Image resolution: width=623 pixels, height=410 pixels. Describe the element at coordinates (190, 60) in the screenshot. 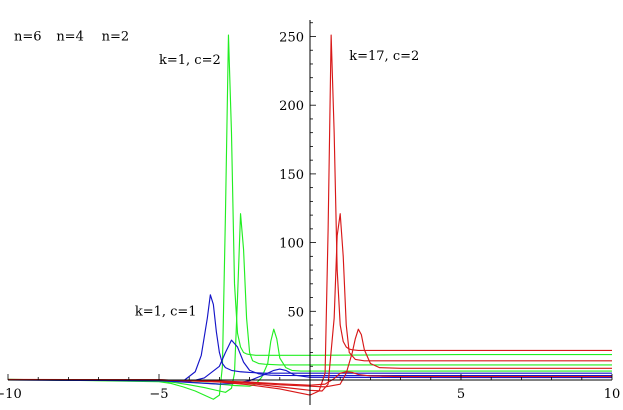

I see `chart-annotation: k=1, c=2` at that location.